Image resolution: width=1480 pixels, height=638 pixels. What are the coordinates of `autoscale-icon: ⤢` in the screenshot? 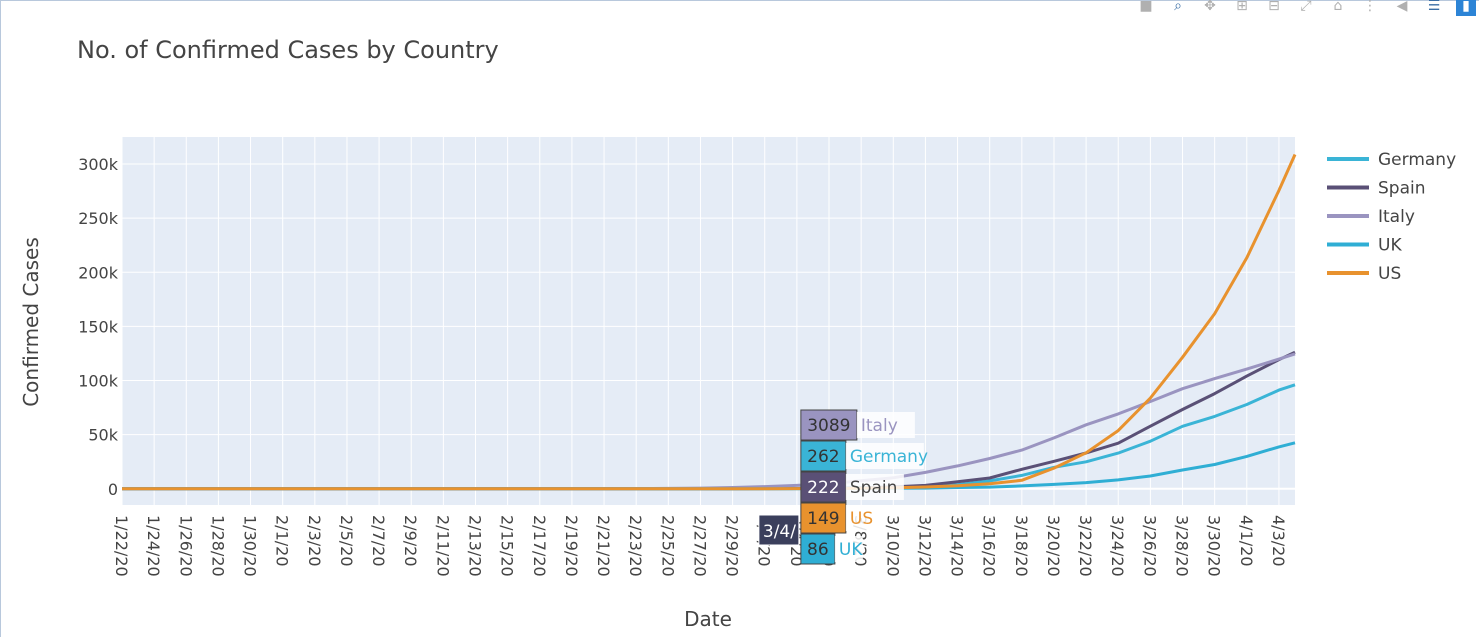 It's located at (1306, 7).